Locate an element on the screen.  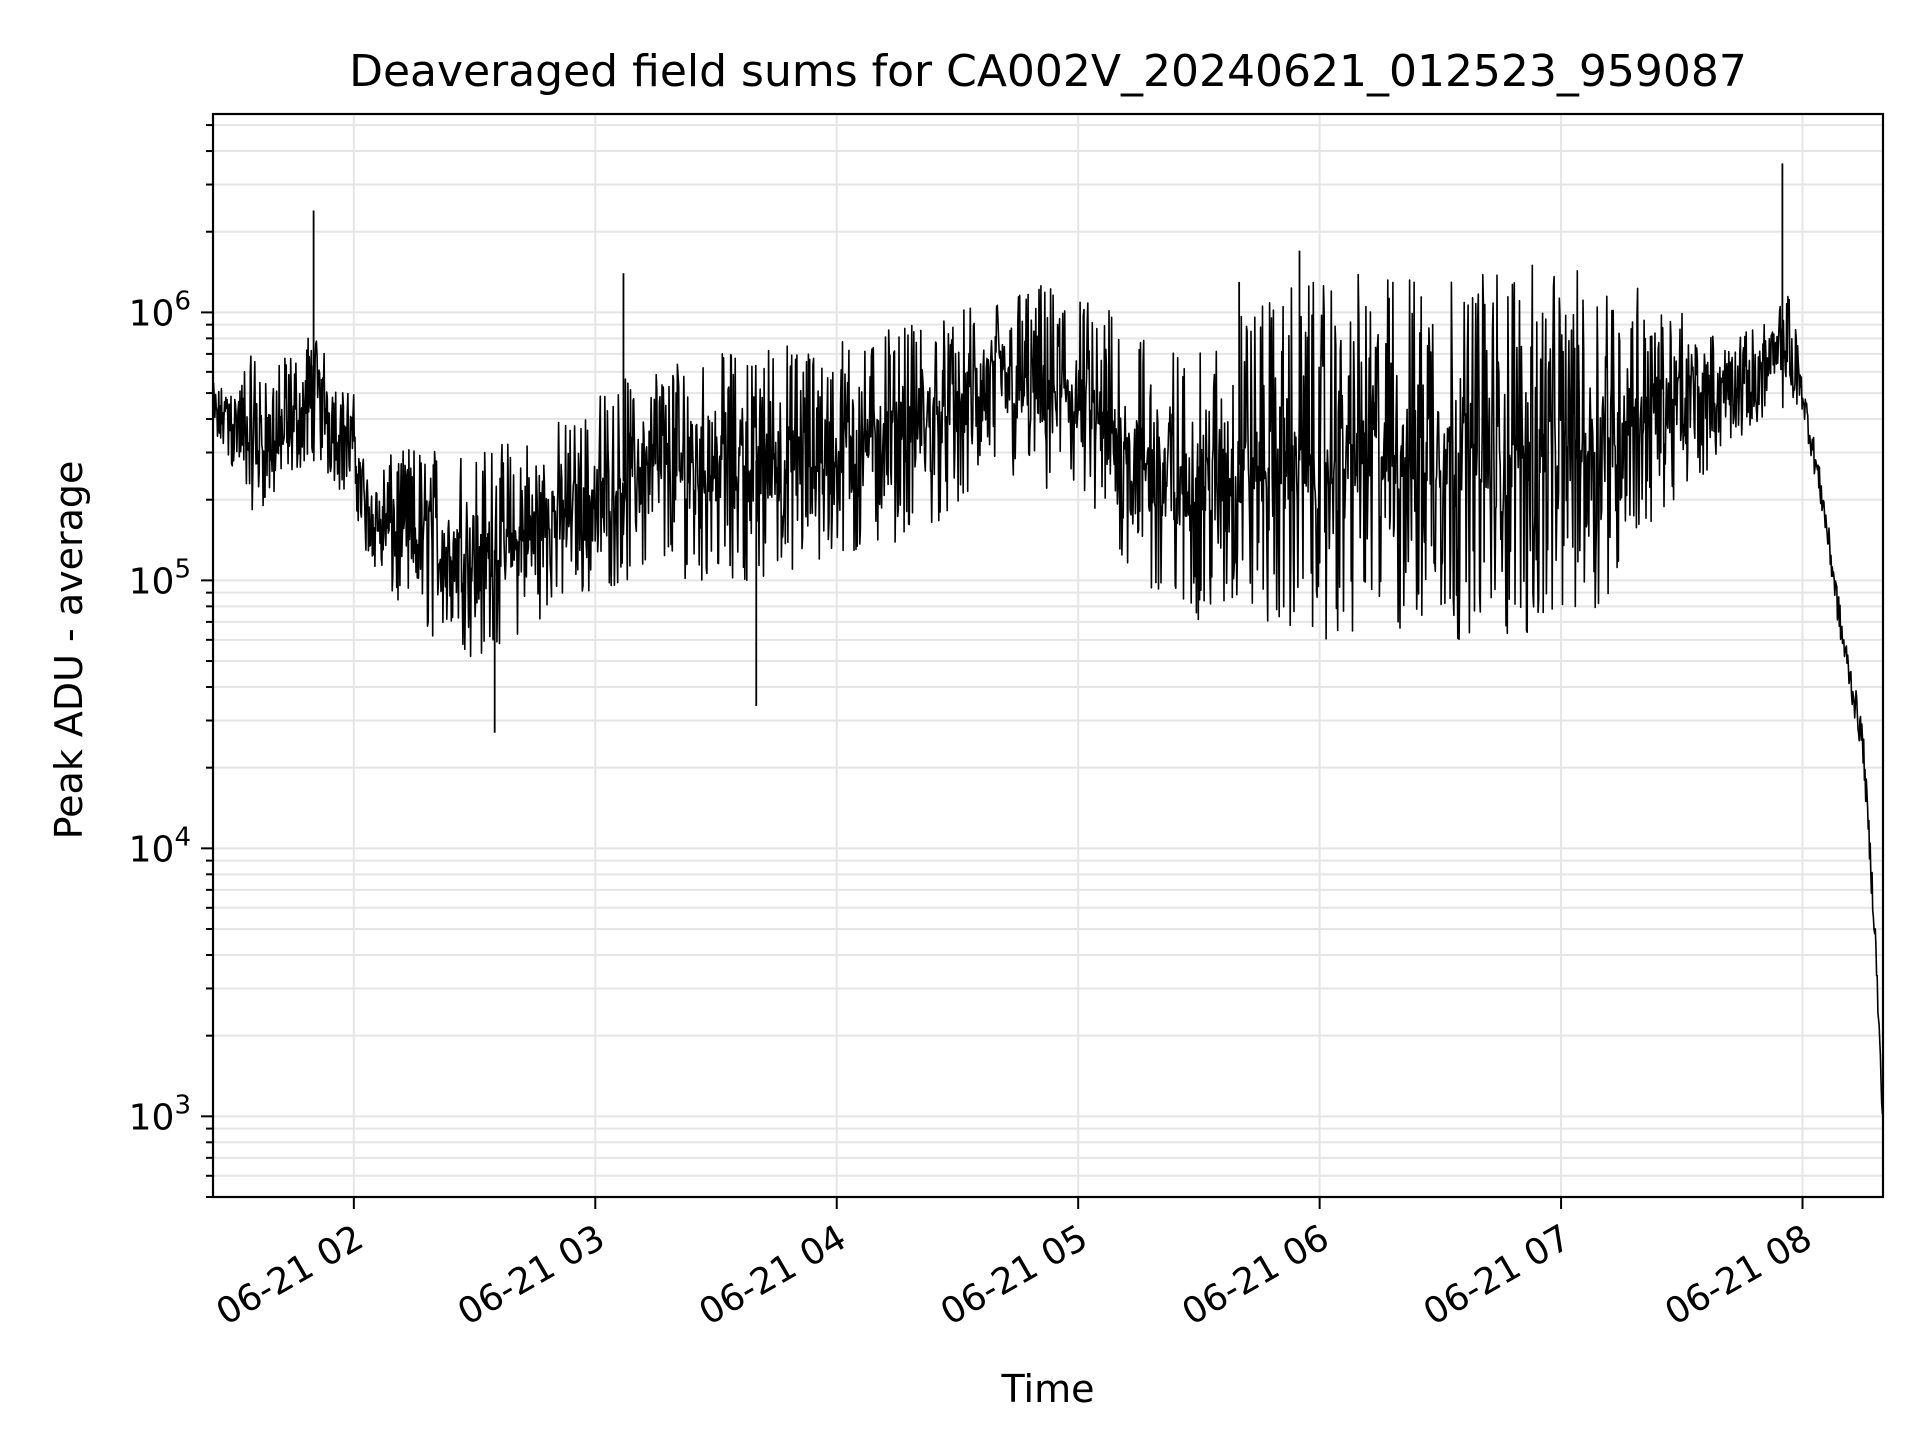
y-tick-label: 10⁴ is located at coordinates (160, 846).